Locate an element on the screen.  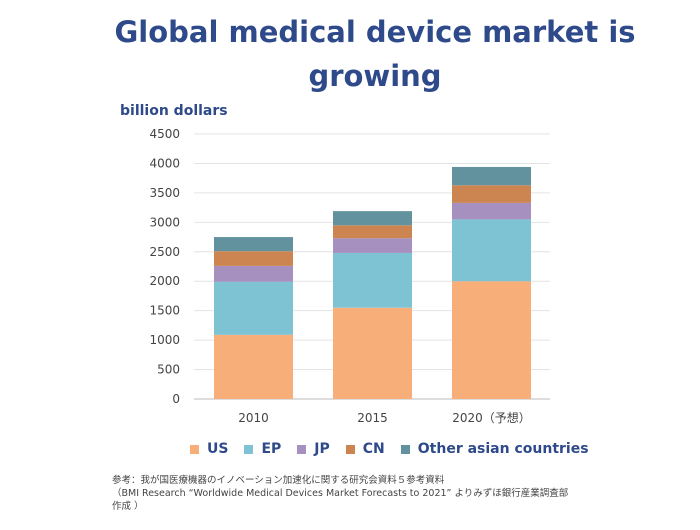
y-tick-label: 3500 is located at coordinates (164, 193).